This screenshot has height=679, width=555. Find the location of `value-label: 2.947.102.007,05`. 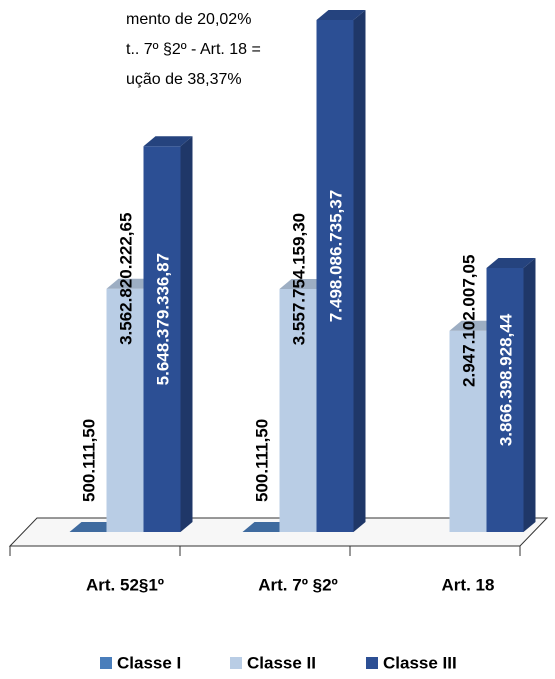

value-label: 2.947.102.007,05 is located at coordinates (468, 321).